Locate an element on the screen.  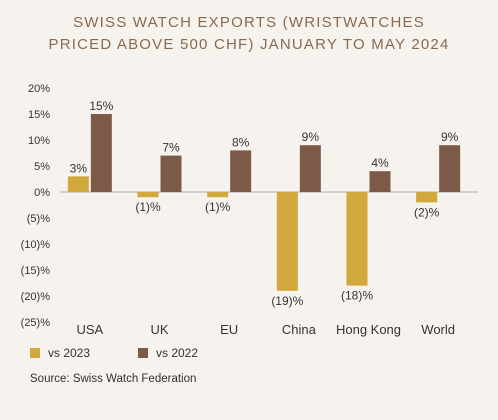
y-tick-label: 10% is located at coordinates (39, 141).